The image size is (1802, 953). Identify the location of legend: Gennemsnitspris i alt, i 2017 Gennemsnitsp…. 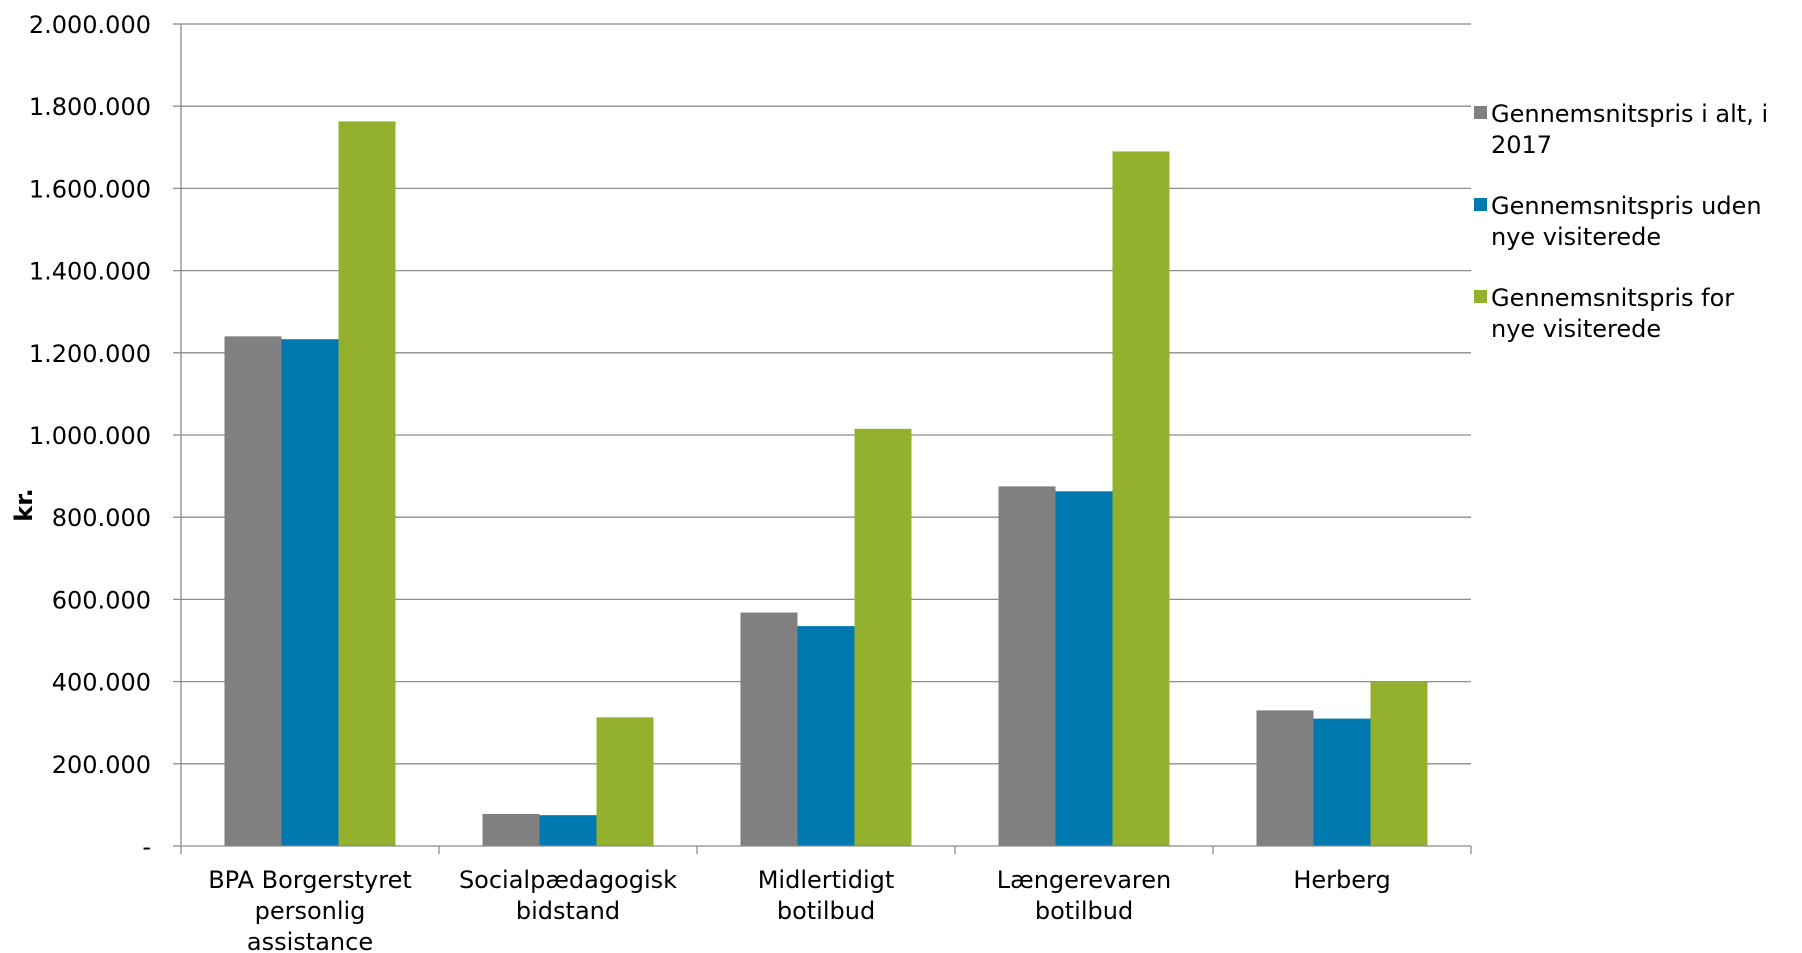
(1621, 221).